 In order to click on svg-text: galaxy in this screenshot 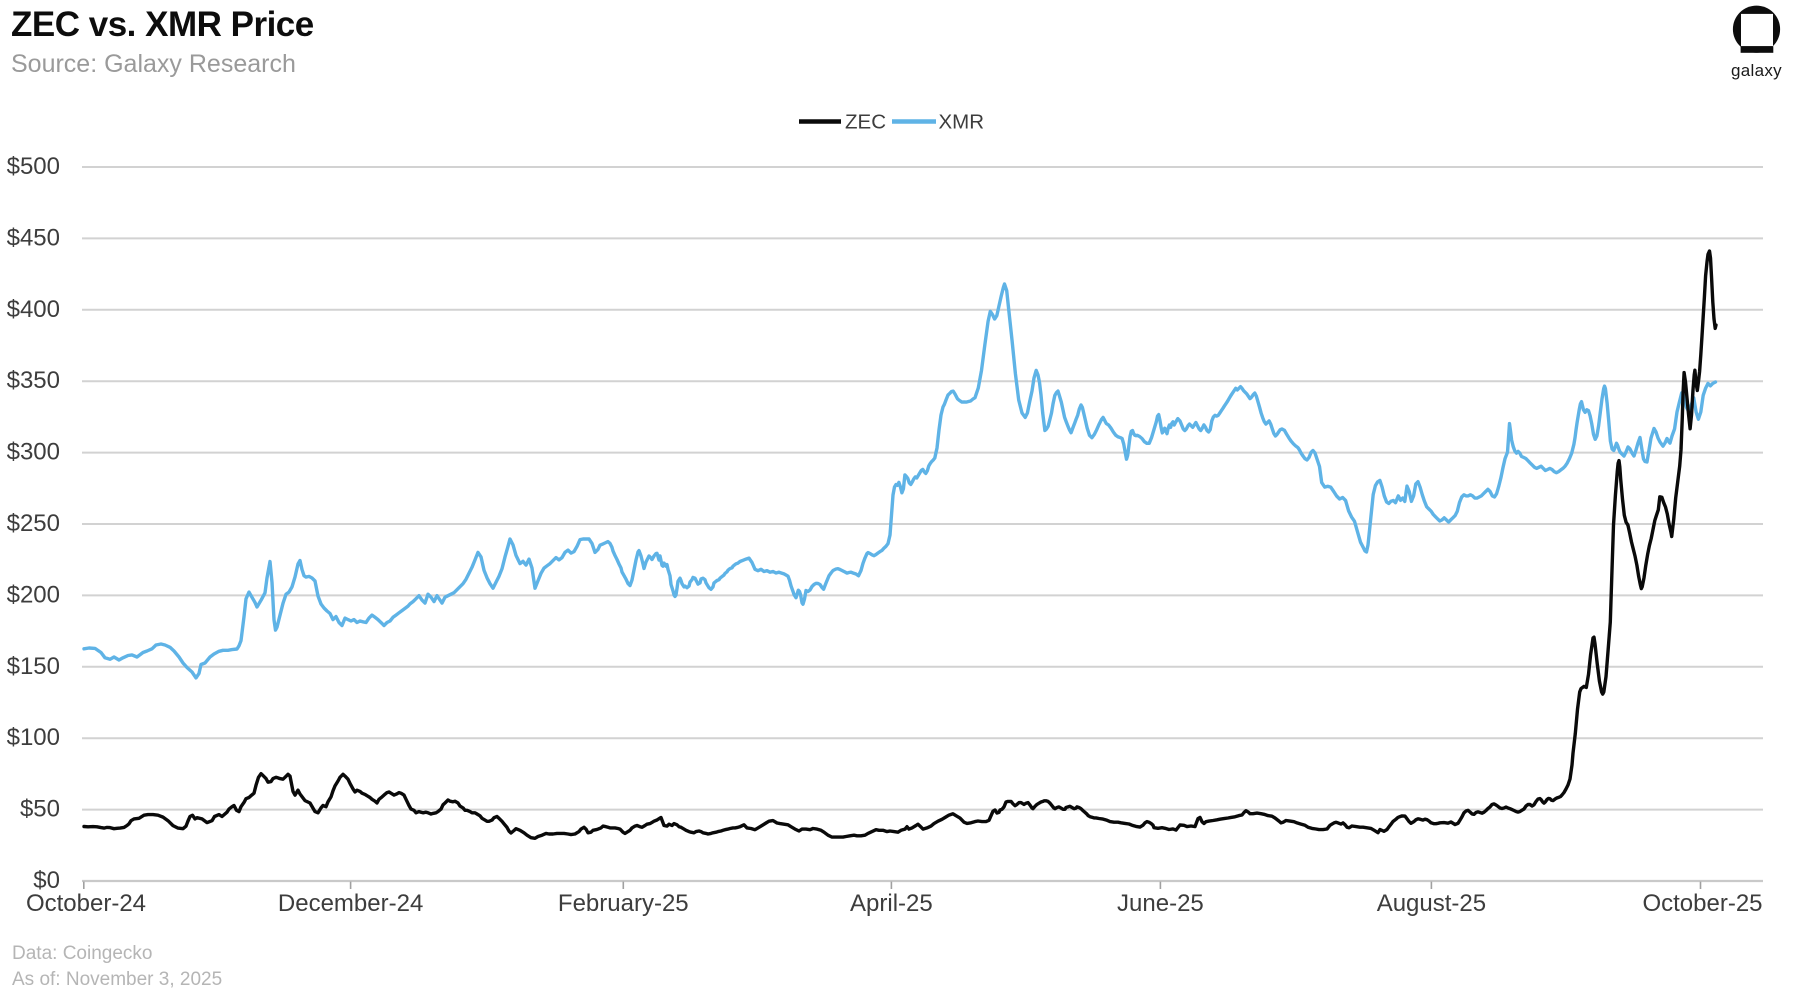, I will do `click(1756, 70)`.